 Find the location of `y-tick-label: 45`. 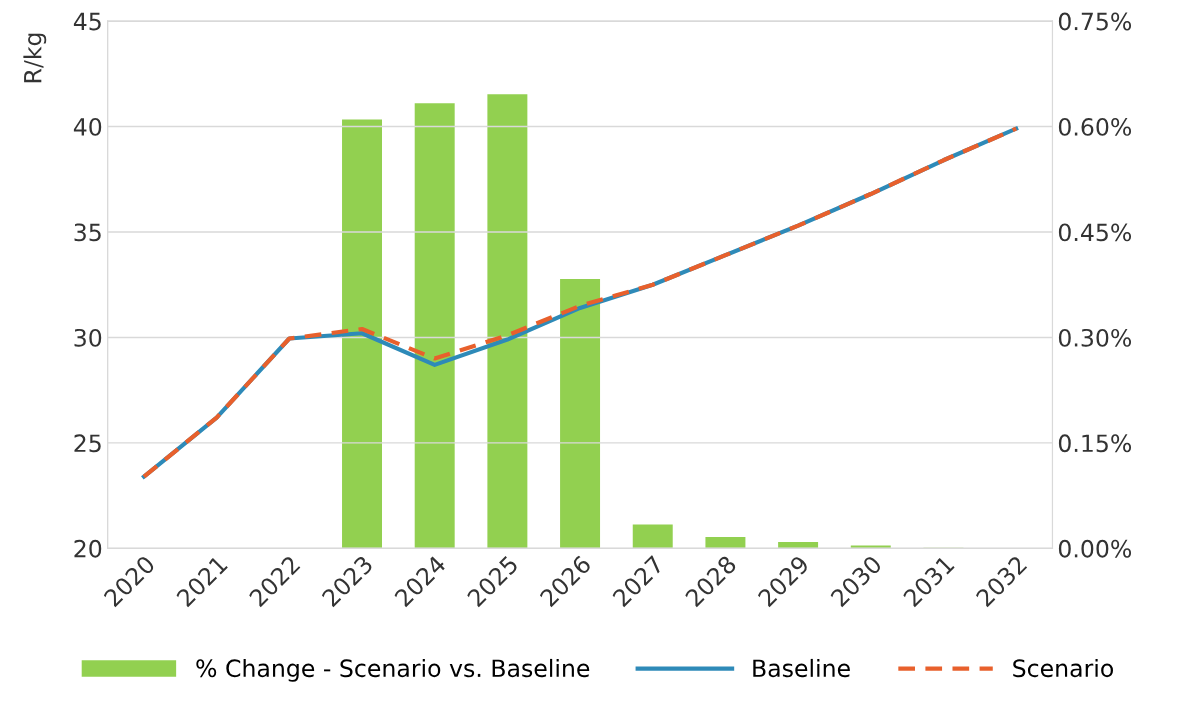

y-tick-label: 45 is located at coordinates (87, 21).